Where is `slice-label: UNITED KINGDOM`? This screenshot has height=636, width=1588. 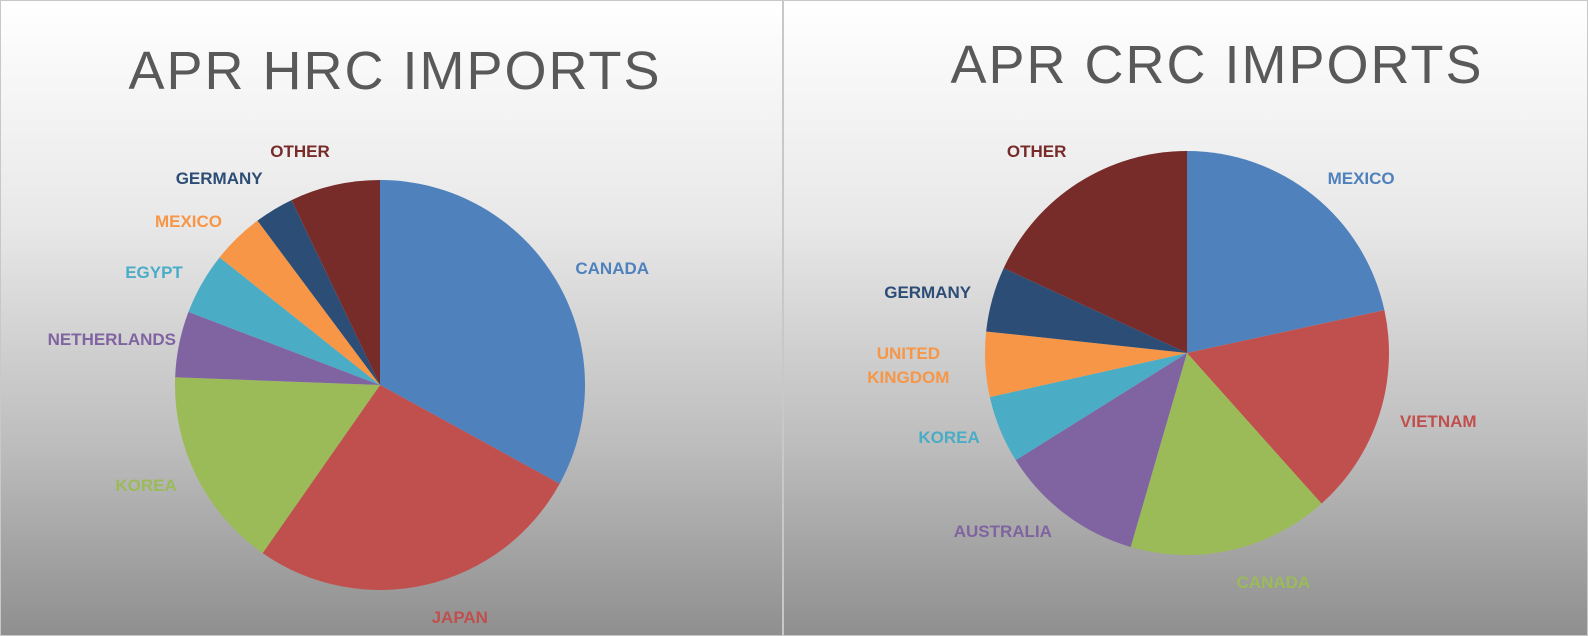
slice-label: UNITED KINGDOM is located at coordinates (908, 365).